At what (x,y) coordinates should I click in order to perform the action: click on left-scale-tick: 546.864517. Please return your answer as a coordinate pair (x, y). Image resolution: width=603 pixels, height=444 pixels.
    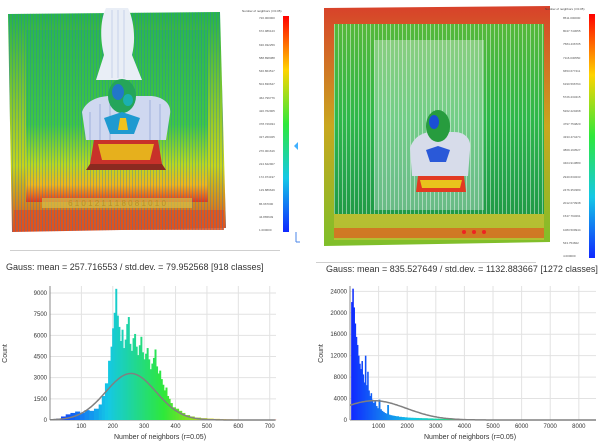
    Looking at the image, I should click on (267, 71).